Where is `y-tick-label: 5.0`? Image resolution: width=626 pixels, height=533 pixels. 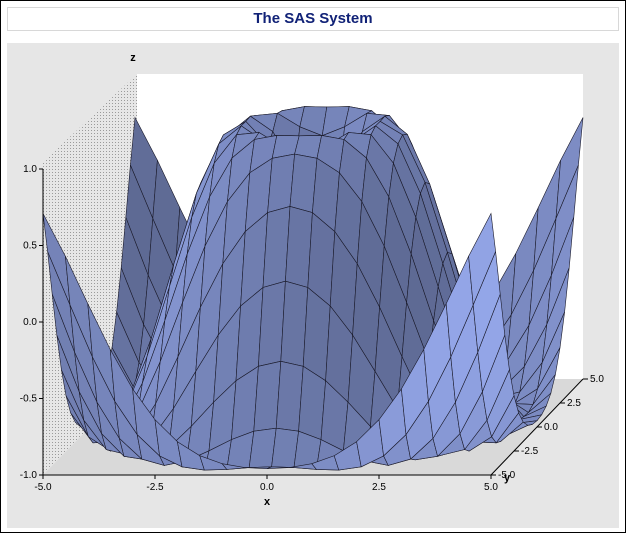
y-tick-label: 5.0 is located at coordinates (597, 379).